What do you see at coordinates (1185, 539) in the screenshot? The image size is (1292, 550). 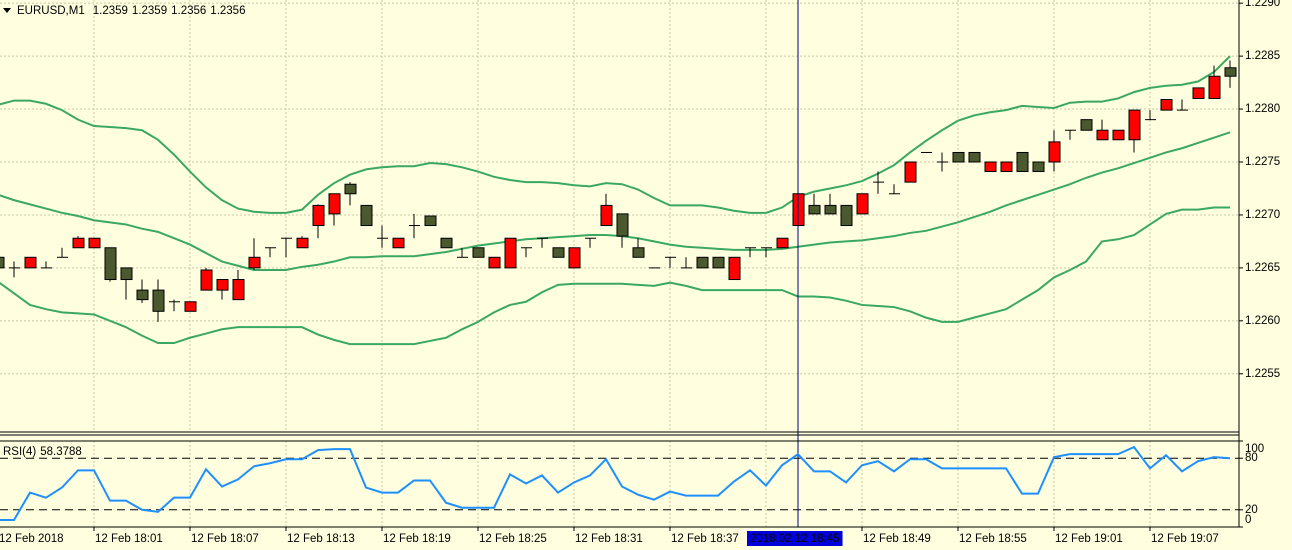 I see `x-tick-label: 12 Feb 19:07` at bounding box center [1185, 539].